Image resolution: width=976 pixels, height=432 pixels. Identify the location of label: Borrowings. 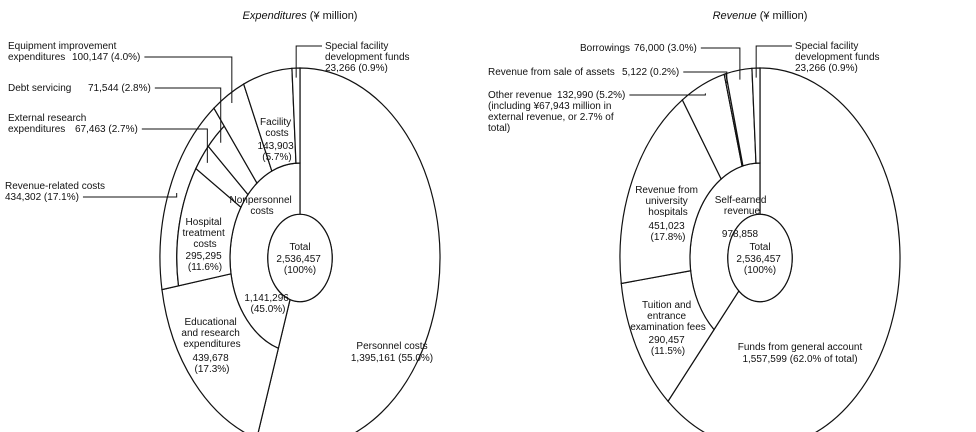
(605, 48).